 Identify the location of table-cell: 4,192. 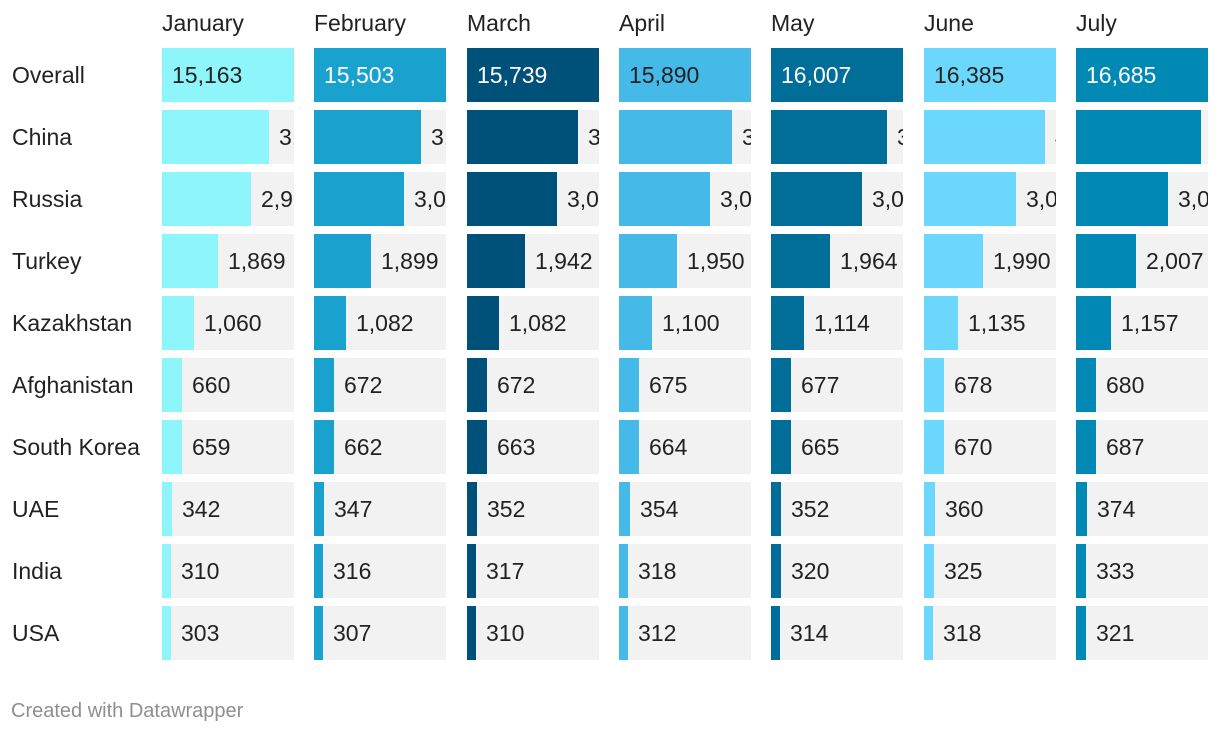
(1142, 137).